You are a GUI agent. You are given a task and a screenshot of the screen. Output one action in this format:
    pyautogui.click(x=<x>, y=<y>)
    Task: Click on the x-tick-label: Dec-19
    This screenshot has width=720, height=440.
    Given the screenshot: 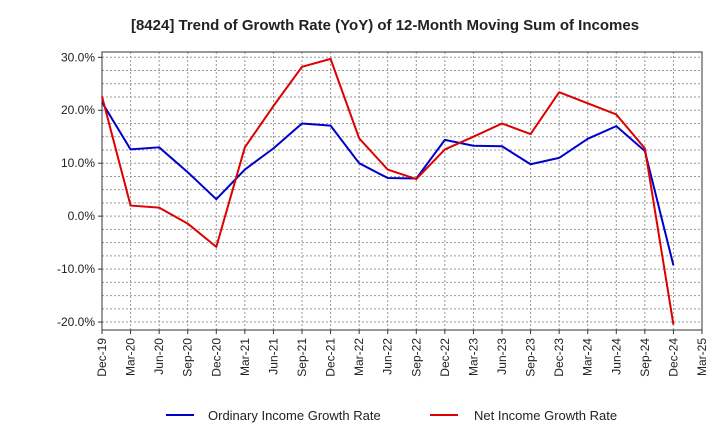 What is the action you would take?
    pyautogui.click(x=102, y=357)
    